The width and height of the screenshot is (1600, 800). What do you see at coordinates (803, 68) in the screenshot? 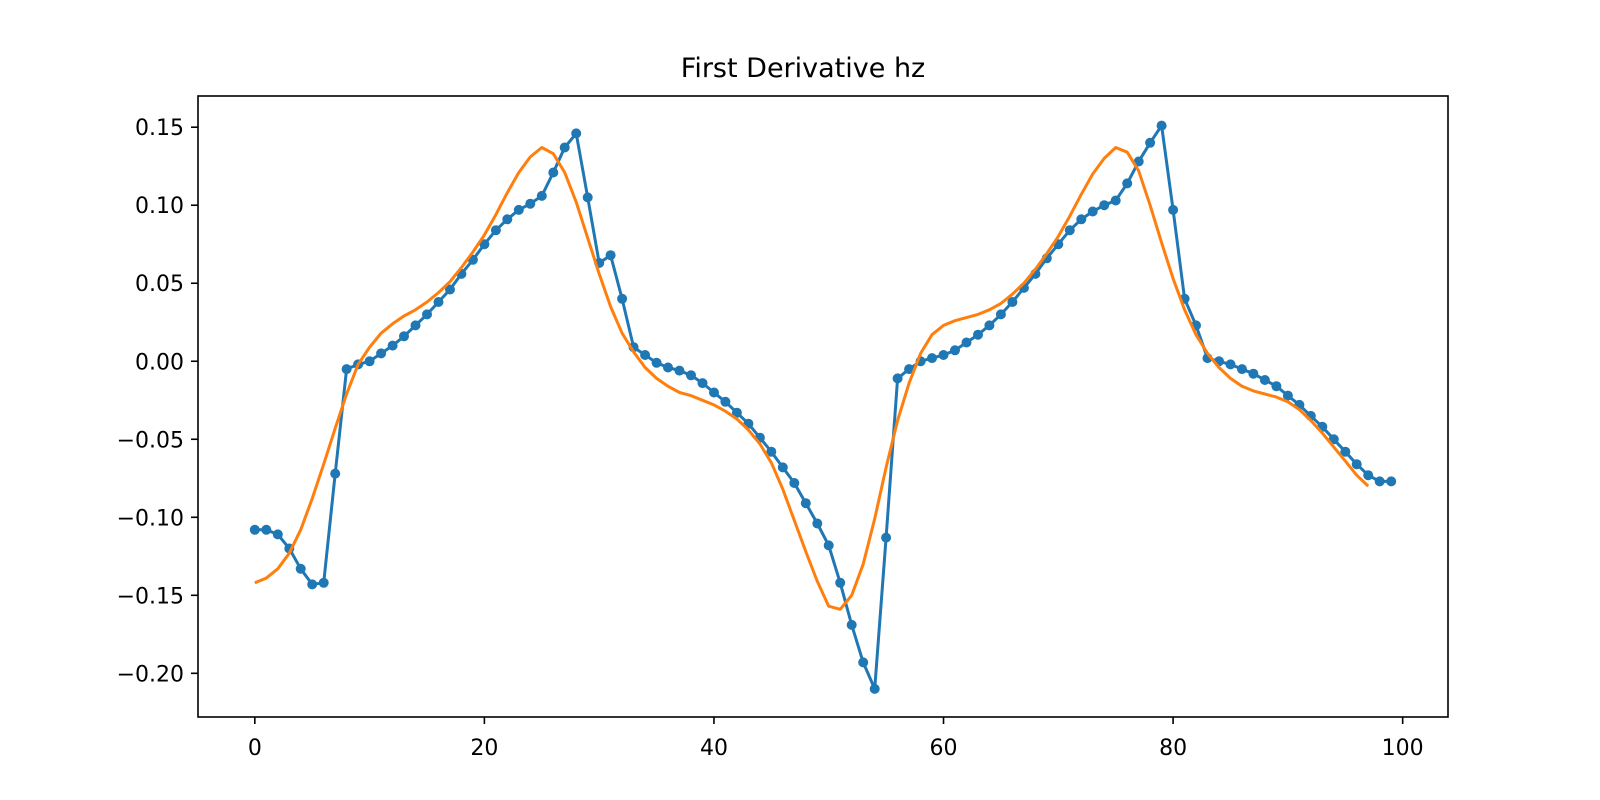
I see `chart-title: First Derivative hz` at bounding box center [803, 68].